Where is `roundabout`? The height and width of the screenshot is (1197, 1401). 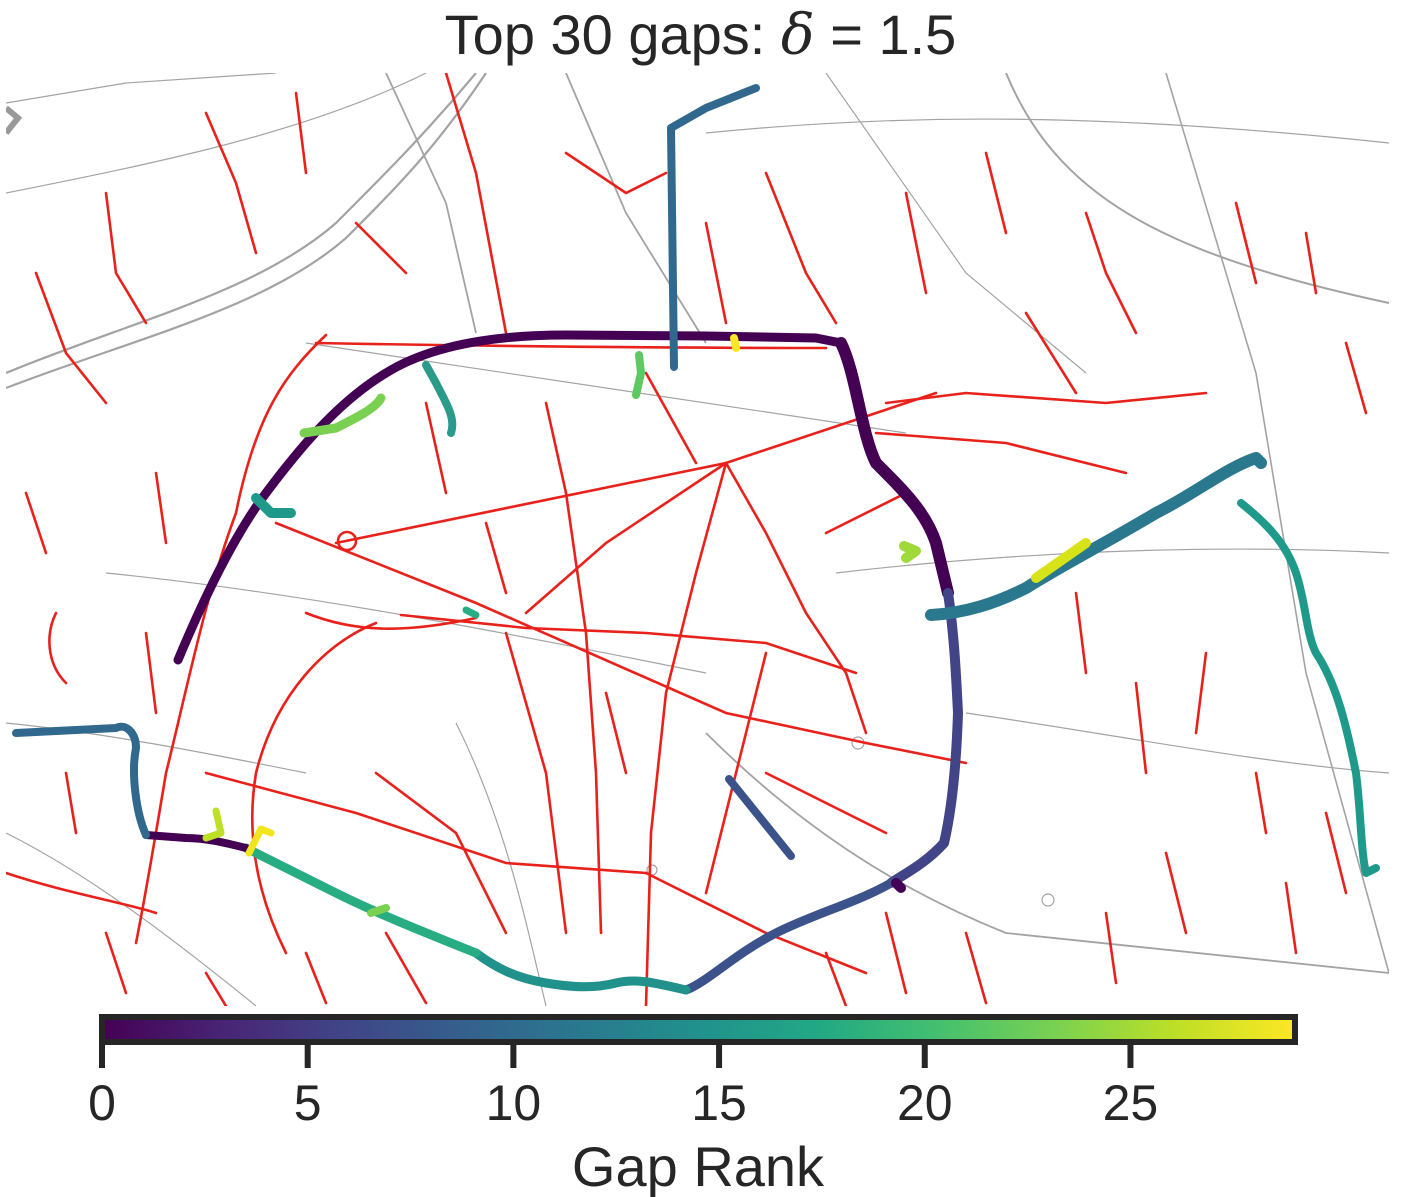
roundabout is located at coordinates (1048, 900).